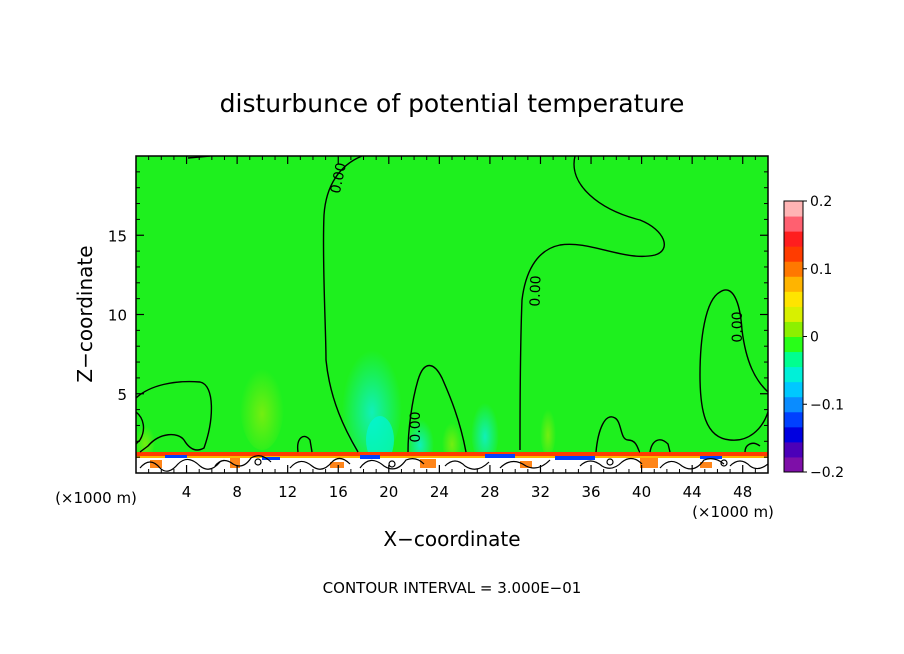  Describe the element at coordinates (827, 473) in the screenshot. I see `colorbar-tick-label: −0.2` at that location.